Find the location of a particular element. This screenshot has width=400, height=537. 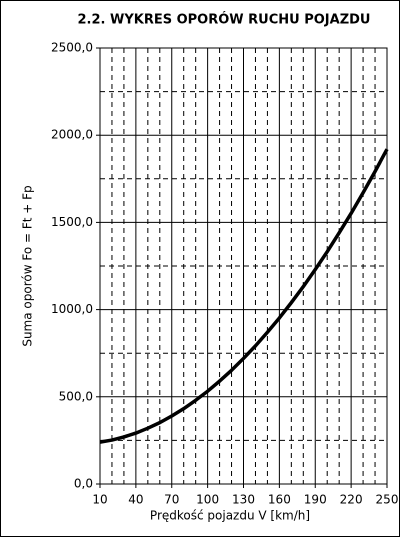

y-tick-label: 0,0 is located at coordinates (83, 484).